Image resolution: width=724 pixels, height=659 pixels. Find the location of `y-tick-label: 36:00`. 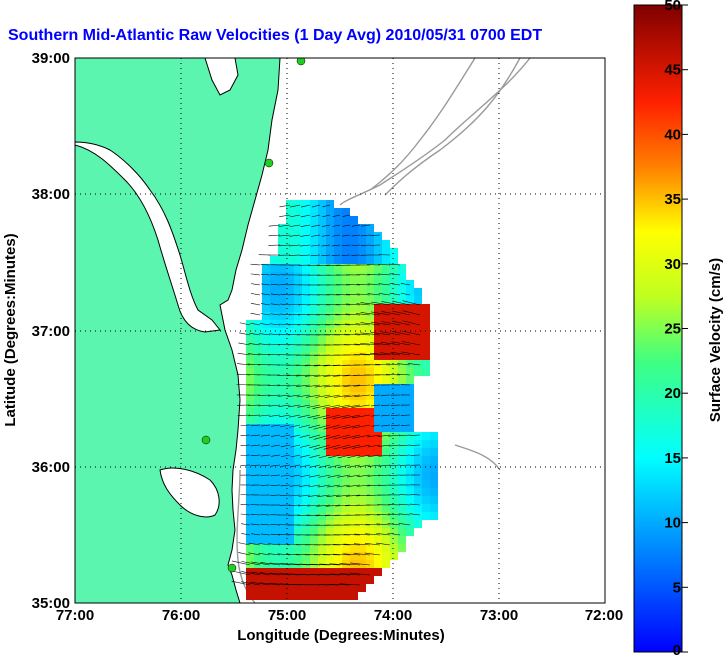

y-tick-label: 36:00 is located at coordinates (51, 467).